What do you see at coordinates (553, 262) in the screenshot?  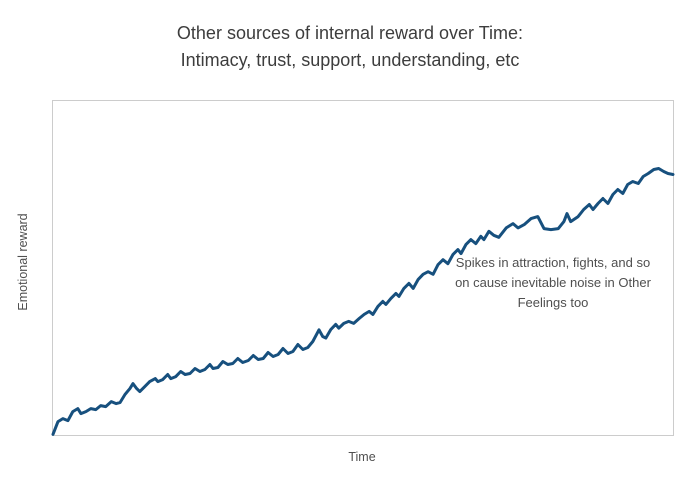 I see `annotation-line1: Spikes in attraction, fights, and so` at bounding box center [553, 262].